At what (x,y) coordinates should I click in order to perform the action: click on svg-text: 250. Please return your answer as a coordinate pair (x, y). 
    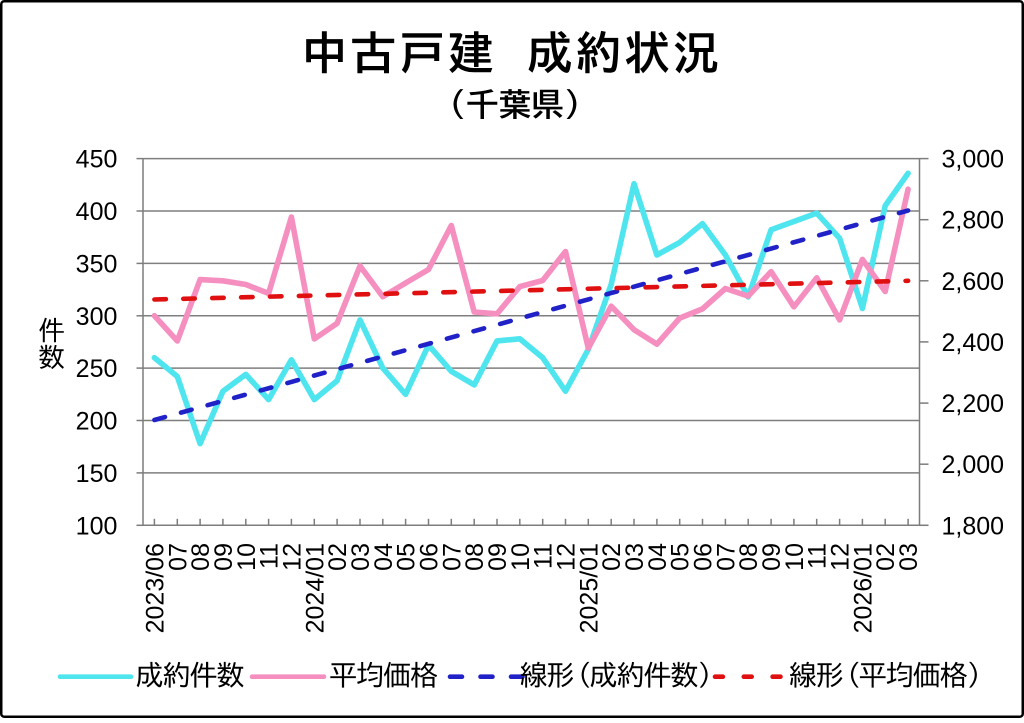
    Looking at the image, I should click on (97, 369).